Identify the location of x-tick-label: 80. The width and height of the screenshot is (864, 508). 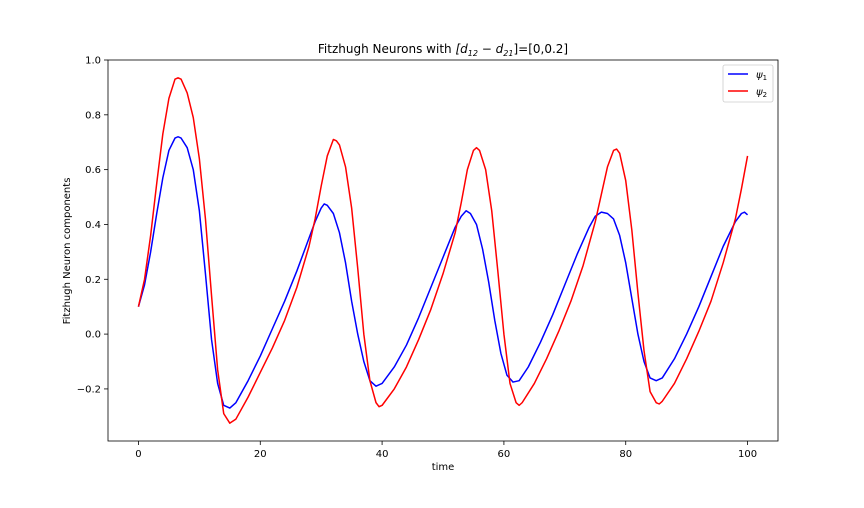
(625, 454).